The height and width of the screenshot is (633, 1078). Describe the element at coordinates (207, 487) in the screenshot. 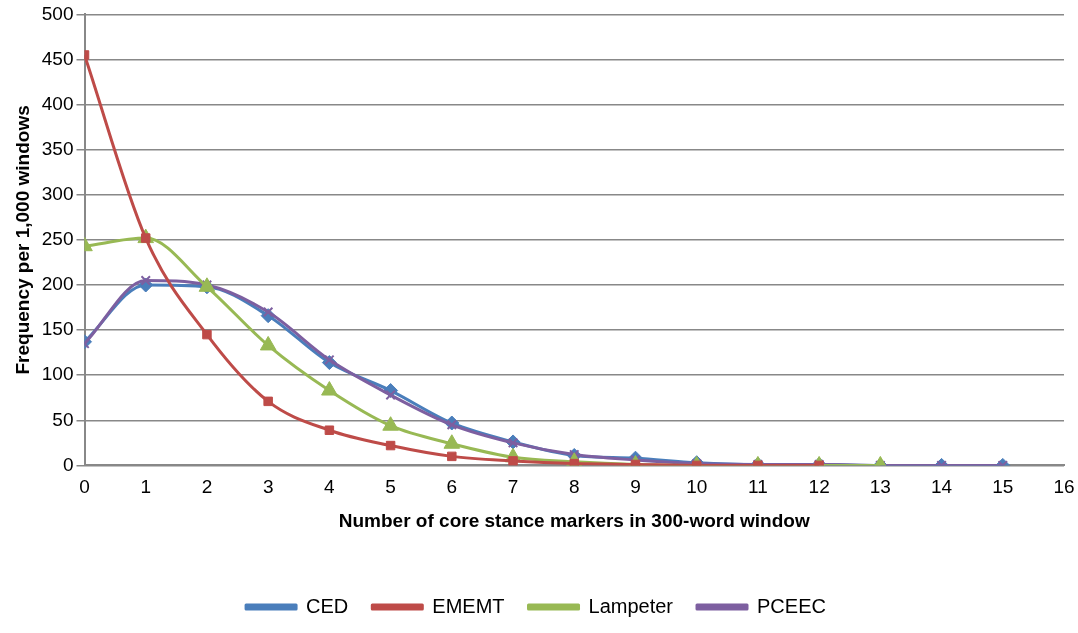

I see `x-tick-label: 2` at that location.